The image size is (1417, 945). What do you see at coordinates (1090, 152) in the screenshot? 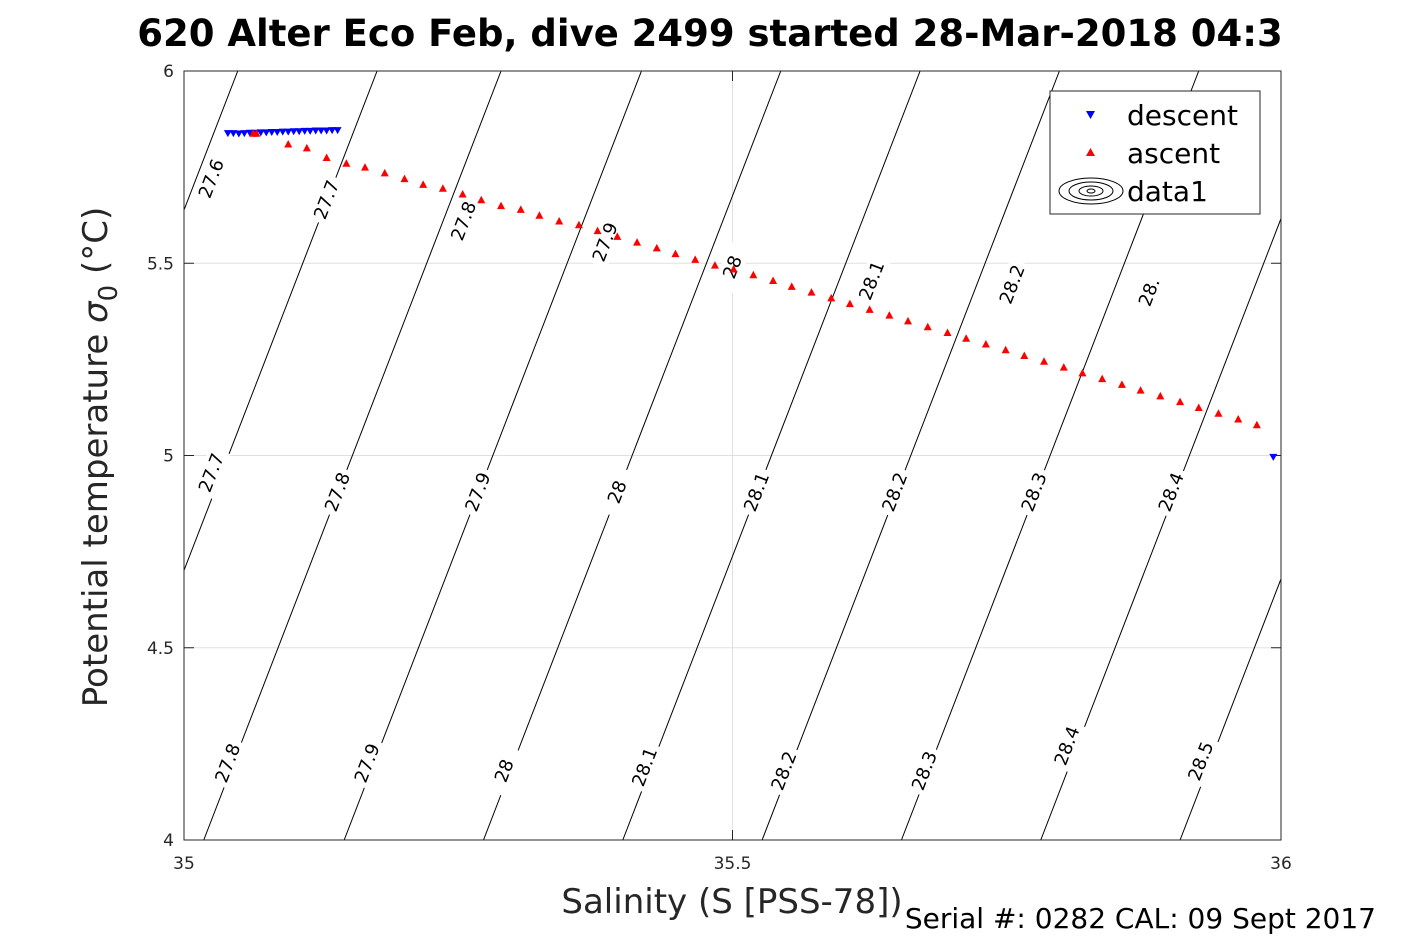
I see `legend-ascent-marker` at bounding box center [1090, 152].